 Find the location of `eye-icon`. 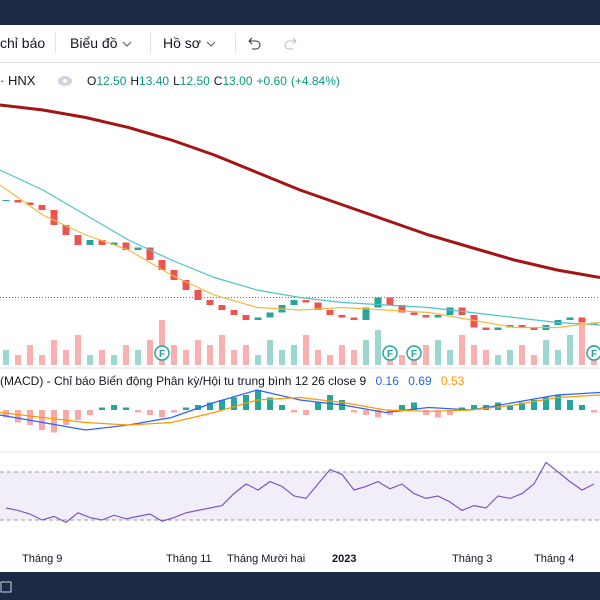

eye-icon is located at coordinates (65, 81).